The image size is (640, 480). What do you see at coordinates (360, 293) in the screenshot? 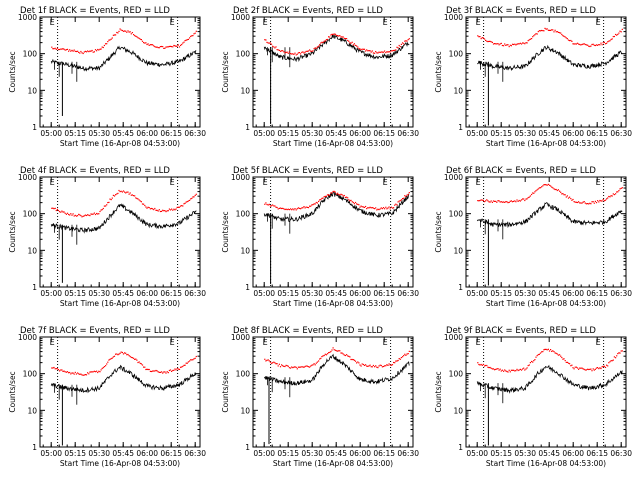
I see `x-tick-label: 06:00` at bounding box center [360, 293].